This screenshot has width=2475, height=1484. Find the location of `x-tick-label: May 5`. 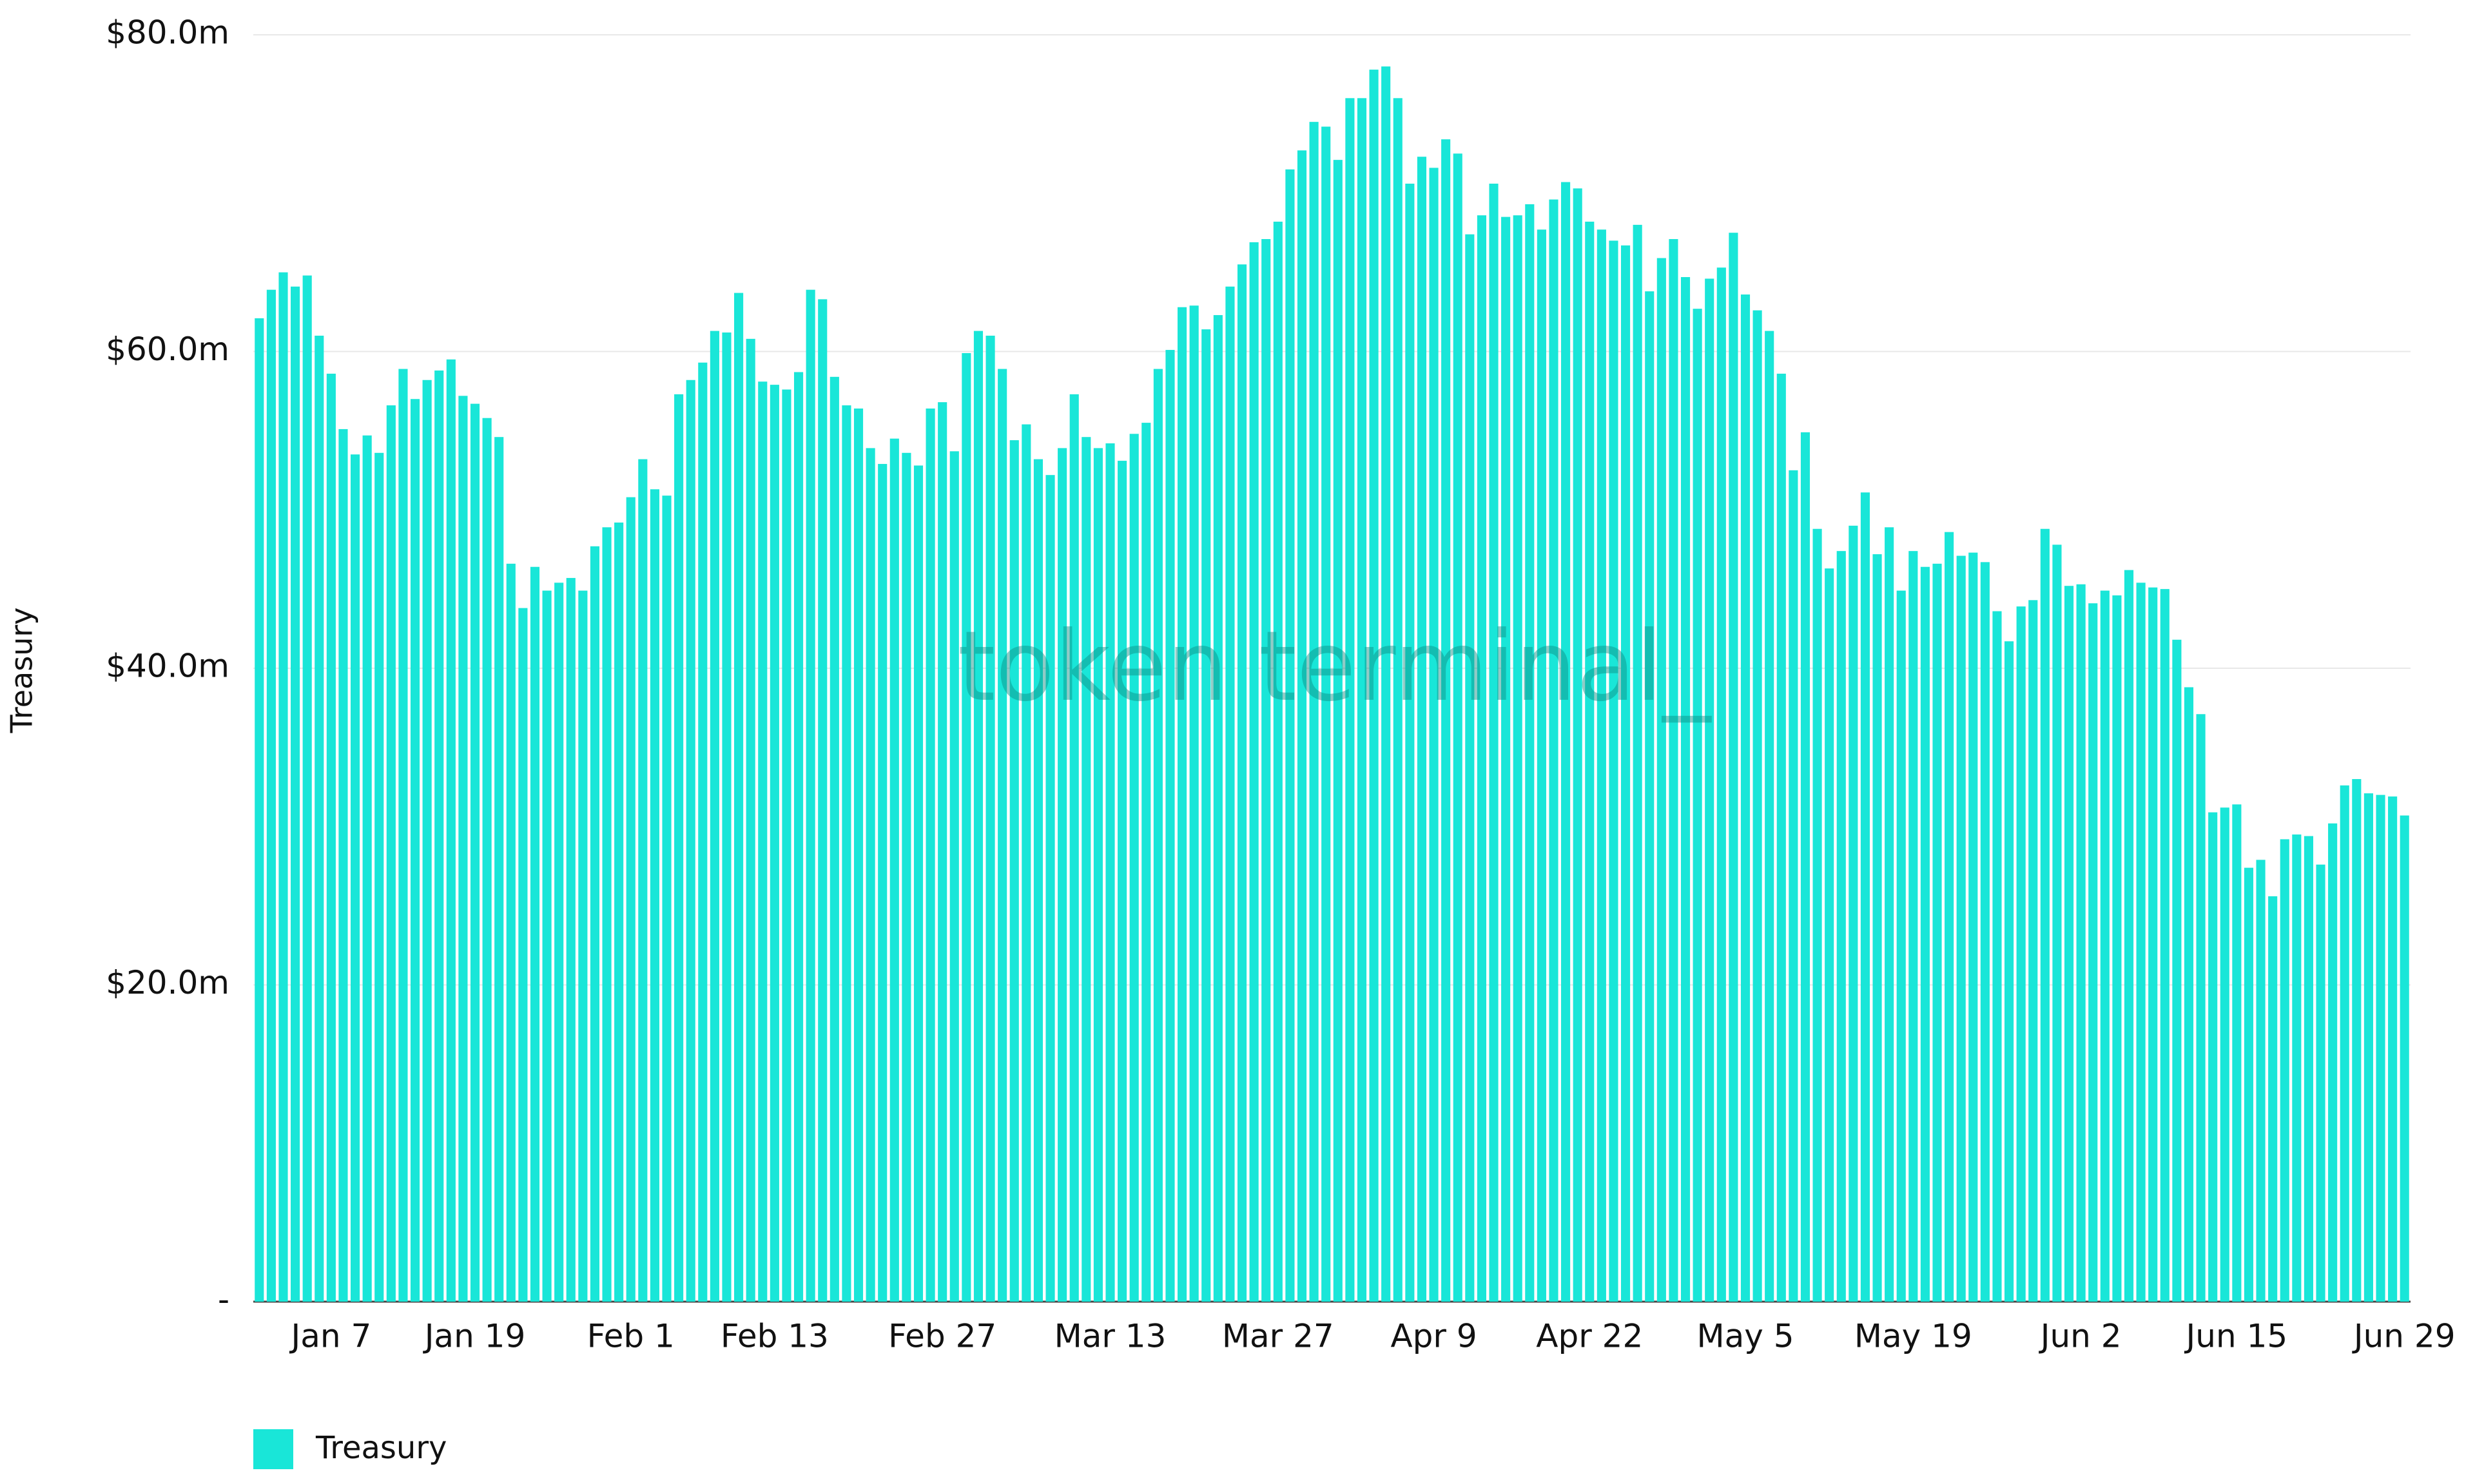

x-tick-label: May 5 is located at coordinates (1745, 1336).